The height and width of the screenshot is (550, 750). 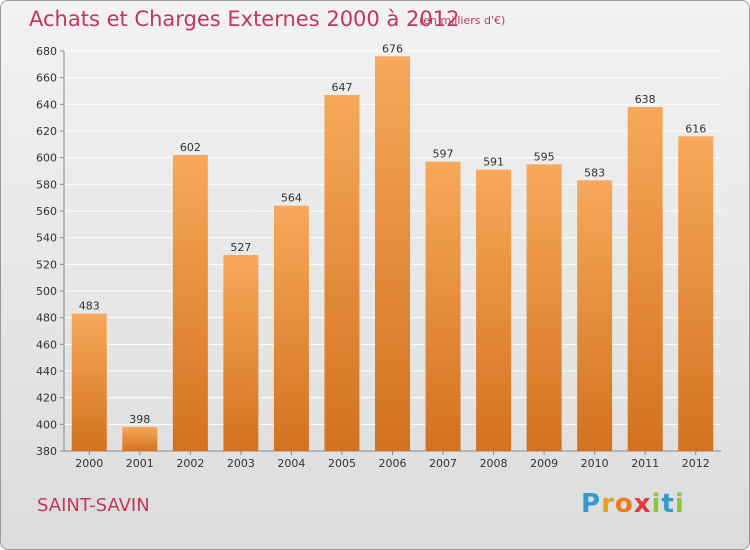 I want to click on y-tick-label: 480, so click(x=46, y=318).